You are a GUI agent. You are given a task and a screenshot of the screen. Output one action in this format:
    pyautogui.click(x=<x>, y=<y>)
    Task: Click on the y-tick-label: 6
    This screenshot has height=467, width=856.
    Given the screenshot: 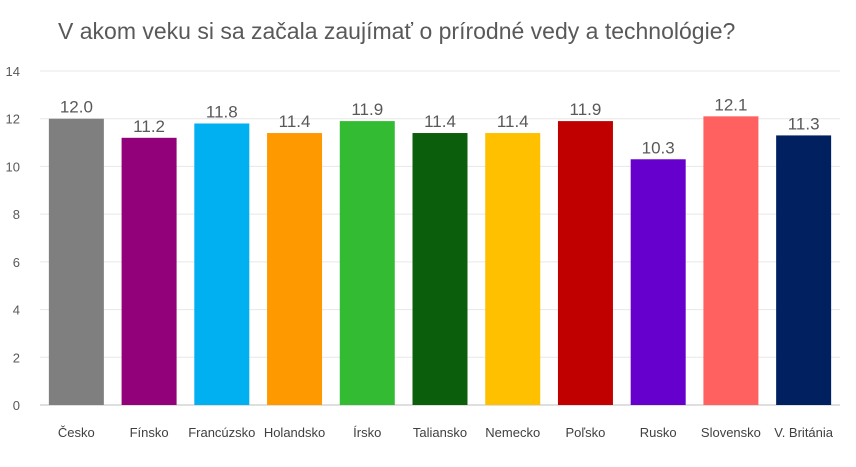 What is the action you would take?
    pyautogui.click(x=16, y=262)
    